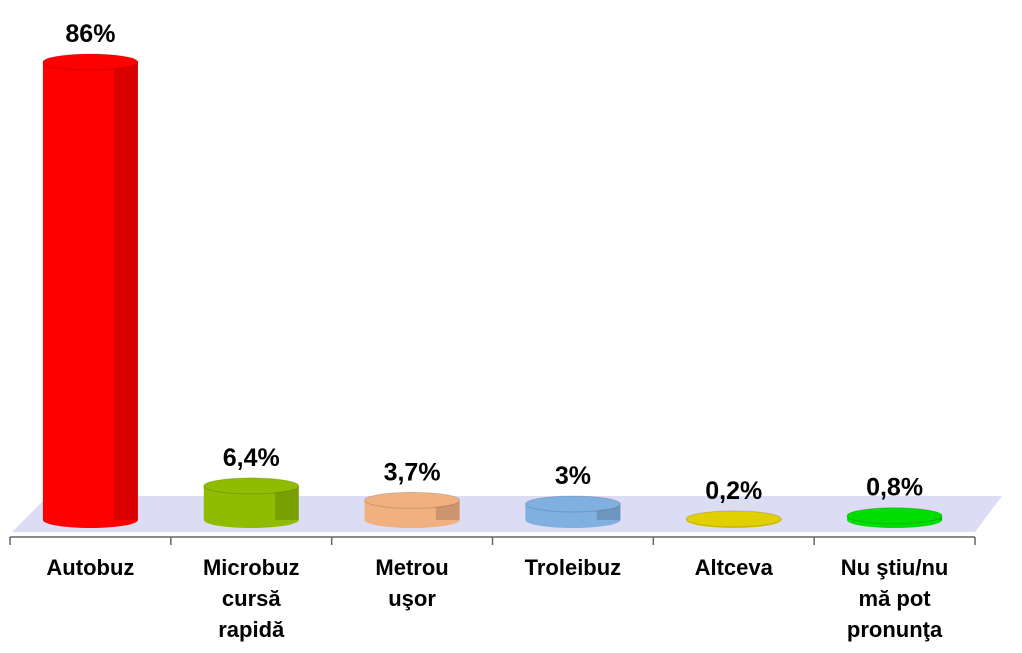 The height and width of the screenshot is (653, 1022). I want to click on x-tick-label: Troleibuz, so click(573, 567).